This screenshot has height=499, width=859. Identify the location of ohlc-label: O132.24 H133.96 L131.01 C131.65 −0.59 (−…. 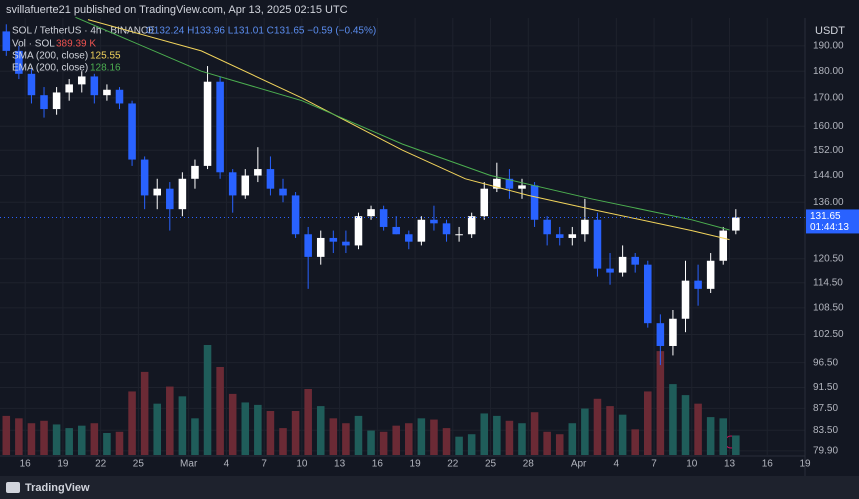
(261, 31).